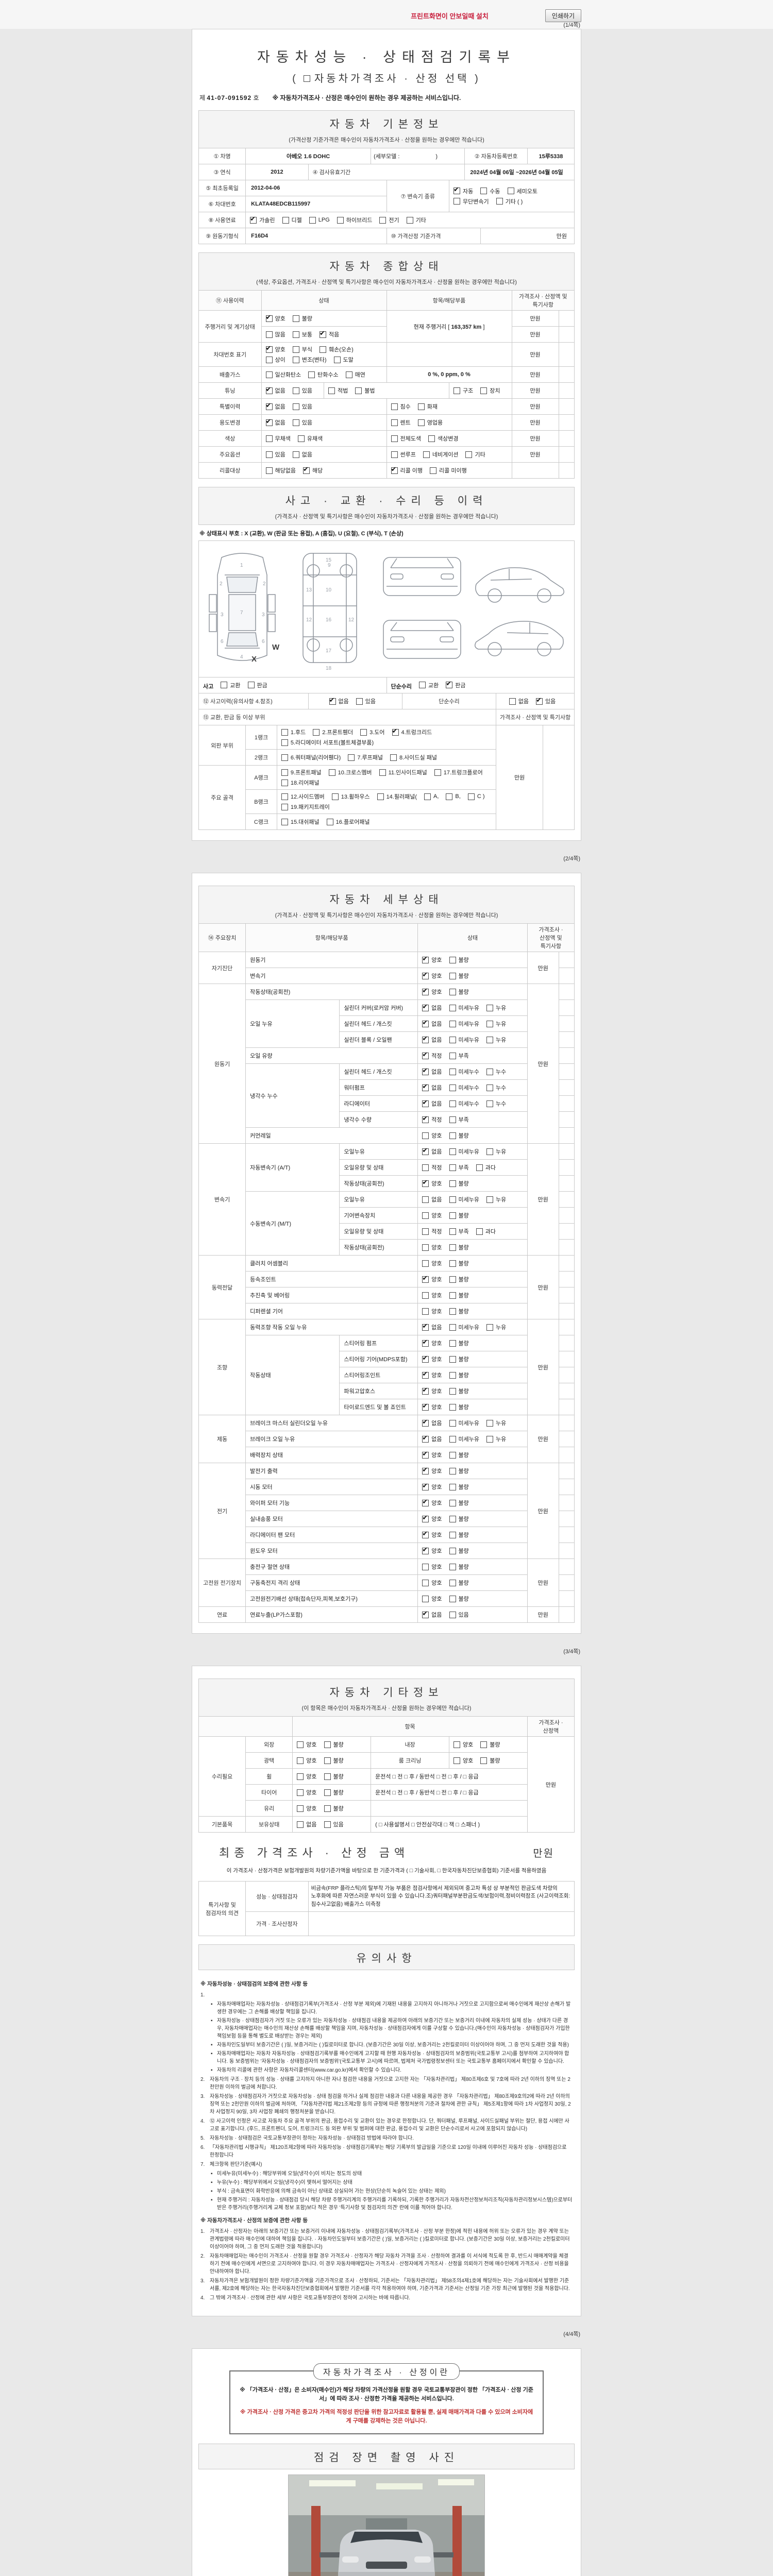 This screenshot has width=773, height=2576. Describe the element at coordinates (563, 15) in the screenshot. I see `print-button: 인쇄하기` at that location.